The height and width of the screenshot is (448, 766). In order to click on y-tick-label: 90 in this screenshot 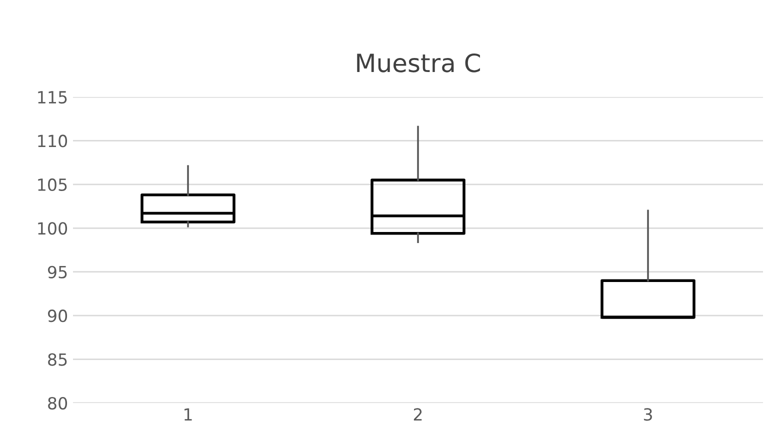, I will do `click(58, 316)`.